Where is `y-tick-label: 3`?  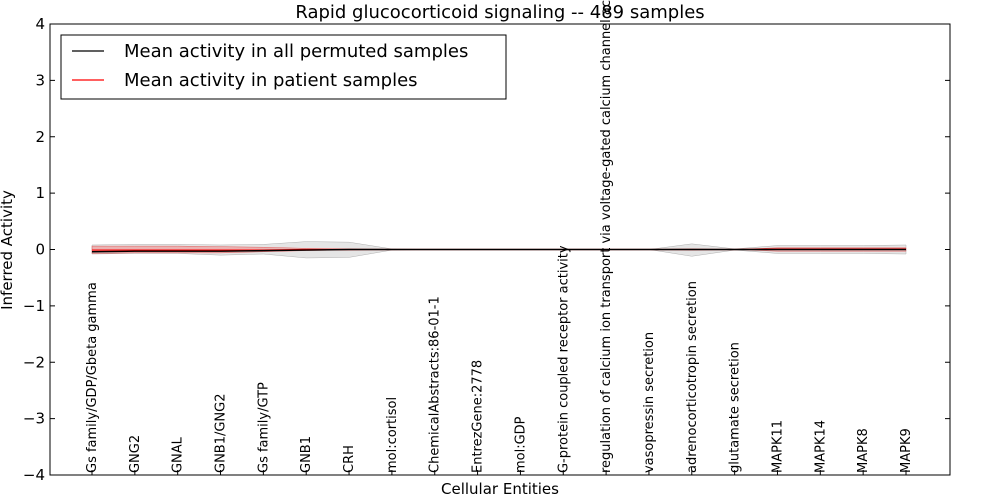
y-tick-label: 3 is located at coordinates (40, 80).